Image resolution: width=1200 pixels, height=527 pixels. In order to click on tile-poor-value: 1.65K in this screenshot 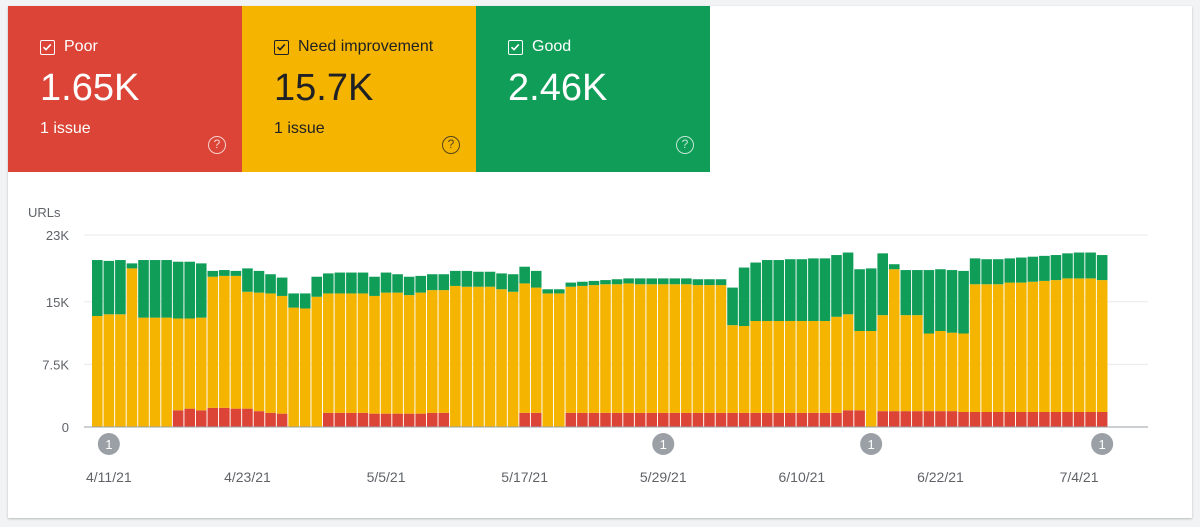, I will do `click(90, 88)`.